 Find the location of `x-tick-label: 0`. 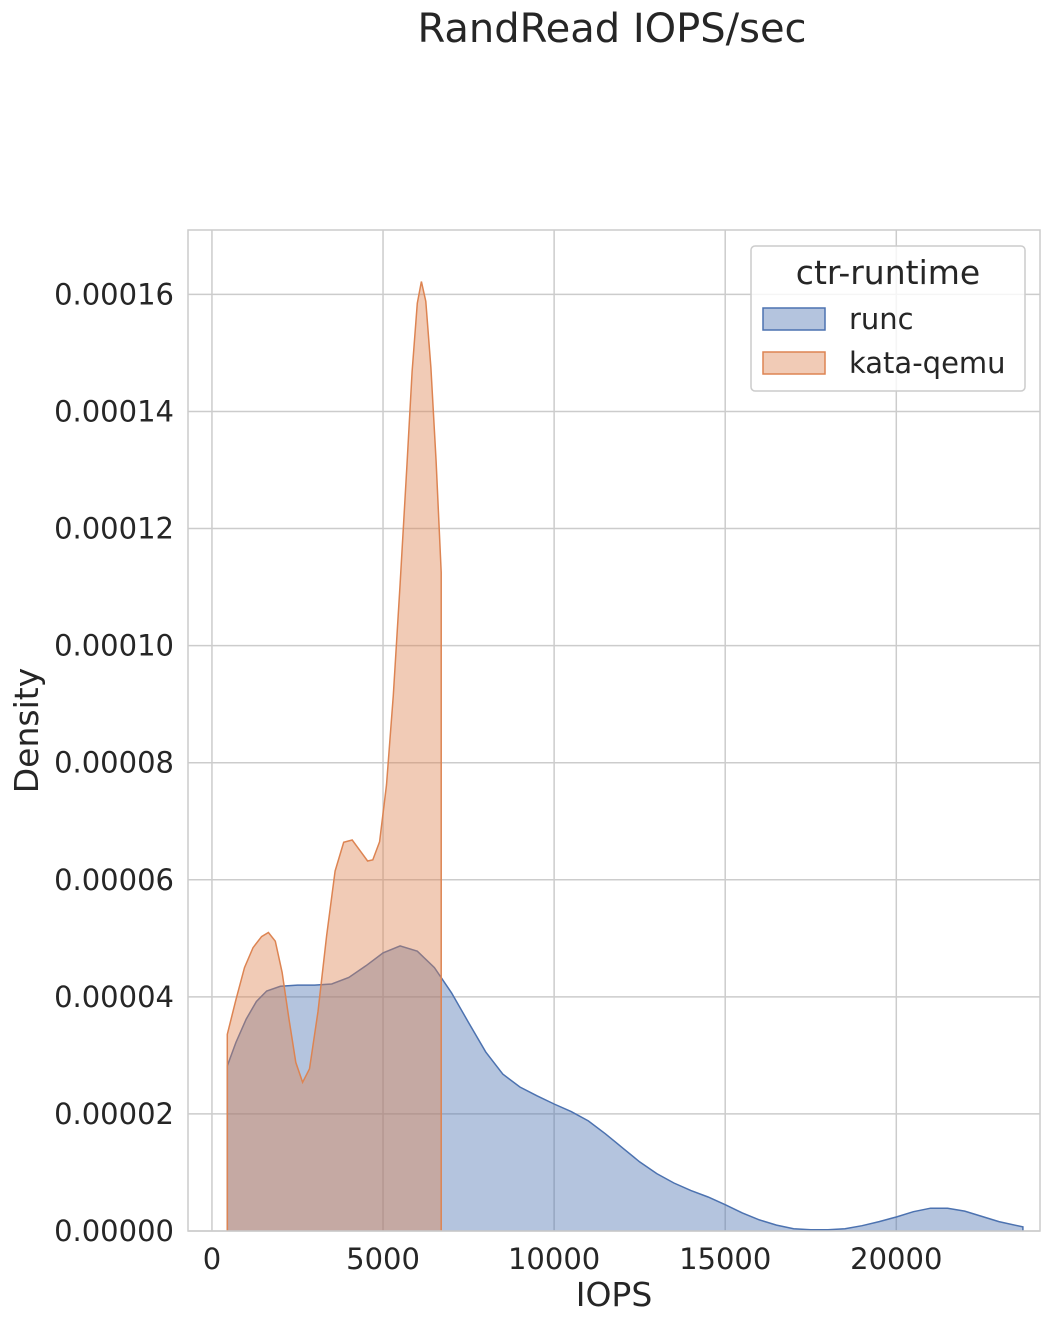

x-tick-label: 0 is located at coordinates (212, 1259).